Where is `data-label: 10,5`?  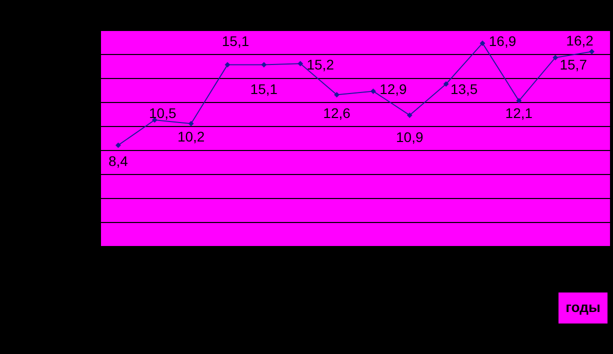
data-label: 10,5 is located at coordinates (162, 113).